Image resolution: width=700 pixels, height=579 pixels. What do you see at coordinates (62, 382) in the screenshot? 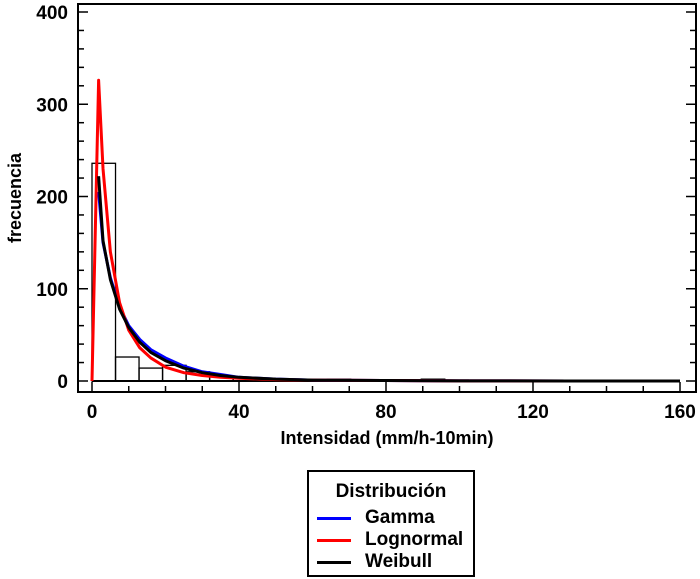
I see `y-tick-label: 0` at bounding box center [62, 382].